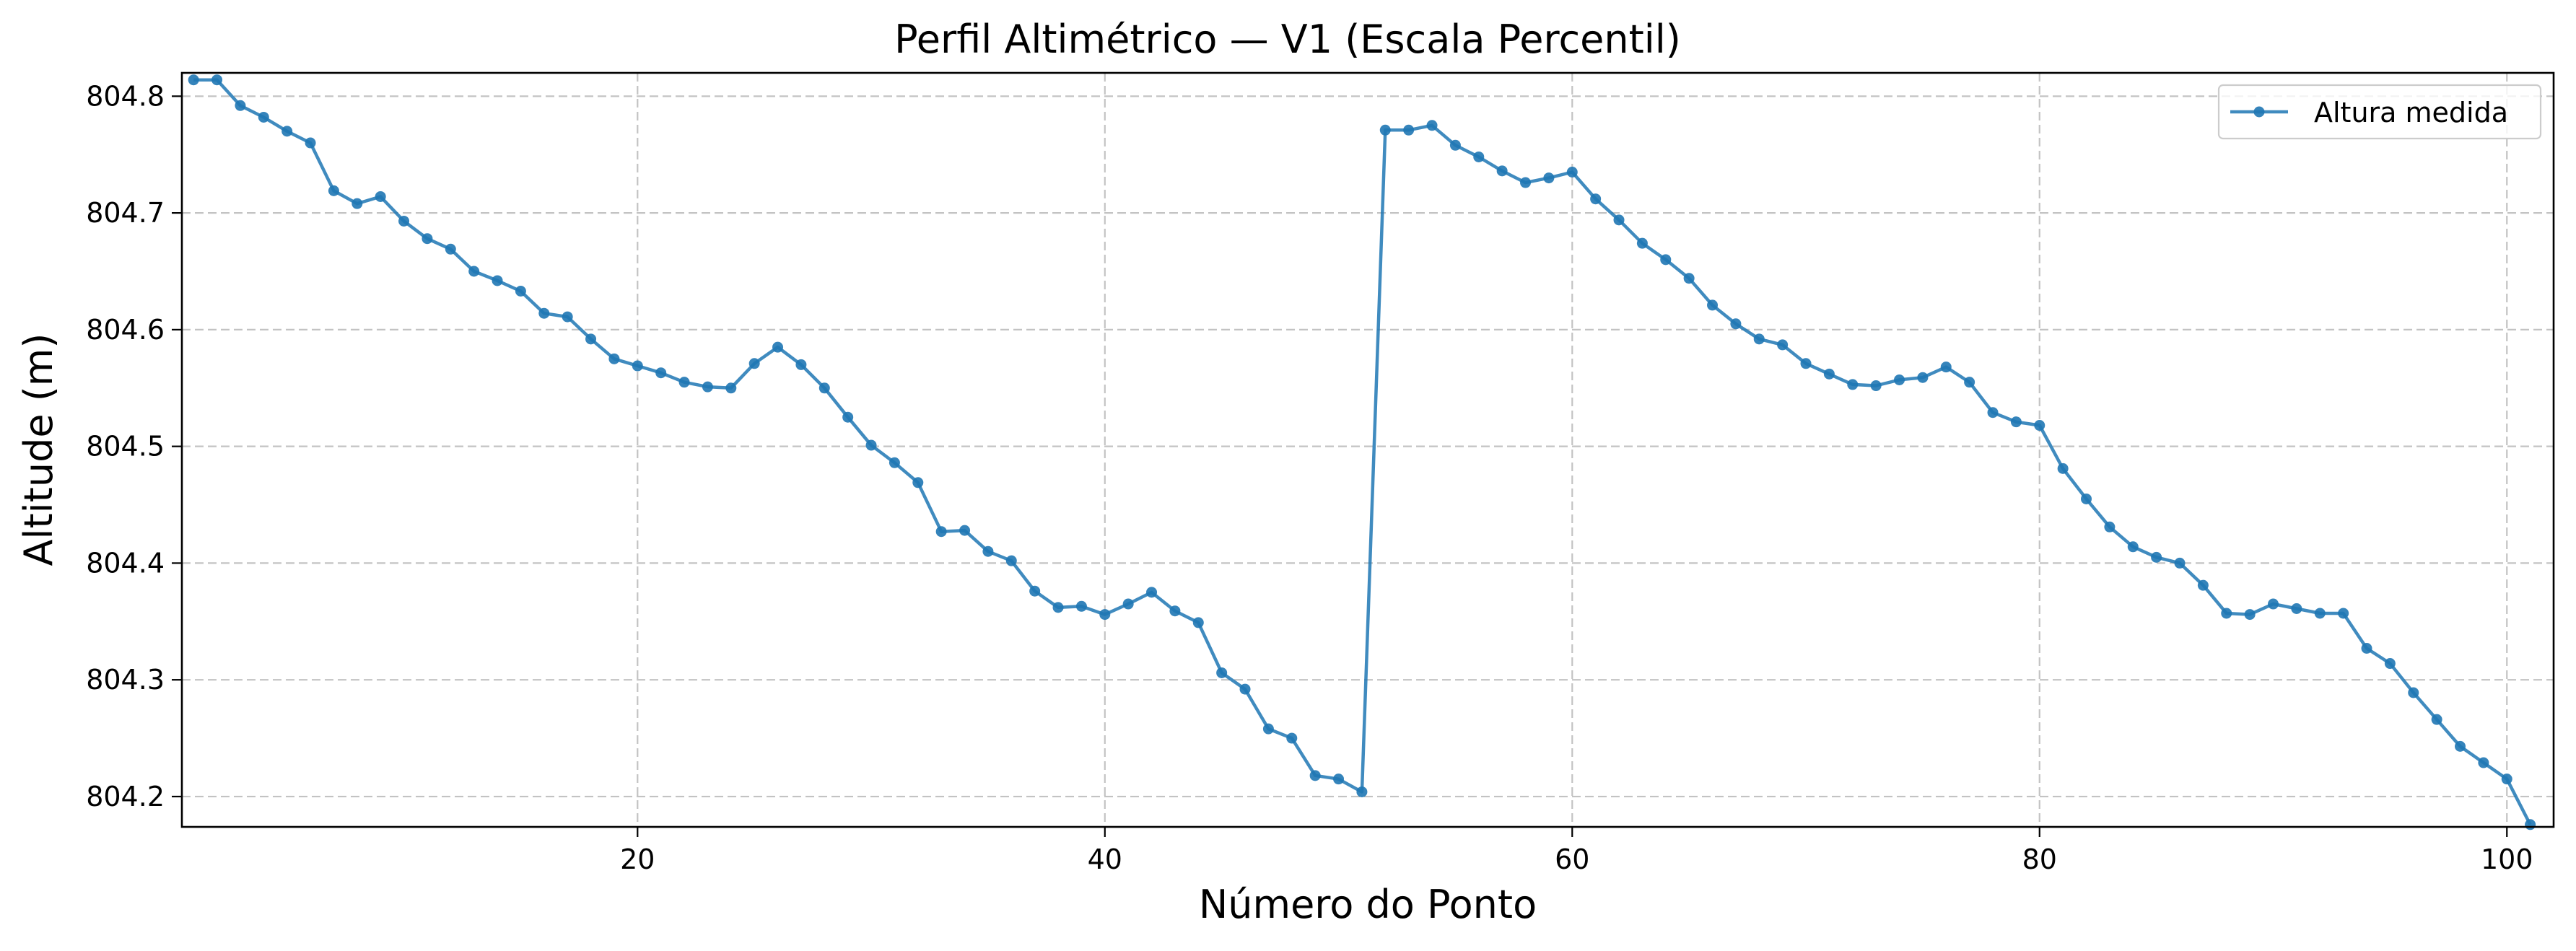 The height and width of the screenshot is (951, 2576). Describe the element at coordinates (2039, 859) in the screenshot. I see `x-tick-label: 80` at that location.